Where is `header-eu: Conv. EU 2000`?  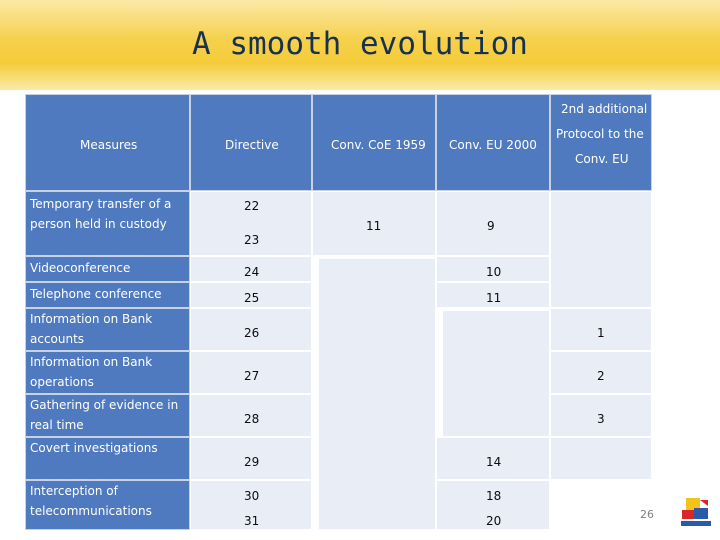 header-eu: Conv. EU 2000 is located at coordinates (493, 145).